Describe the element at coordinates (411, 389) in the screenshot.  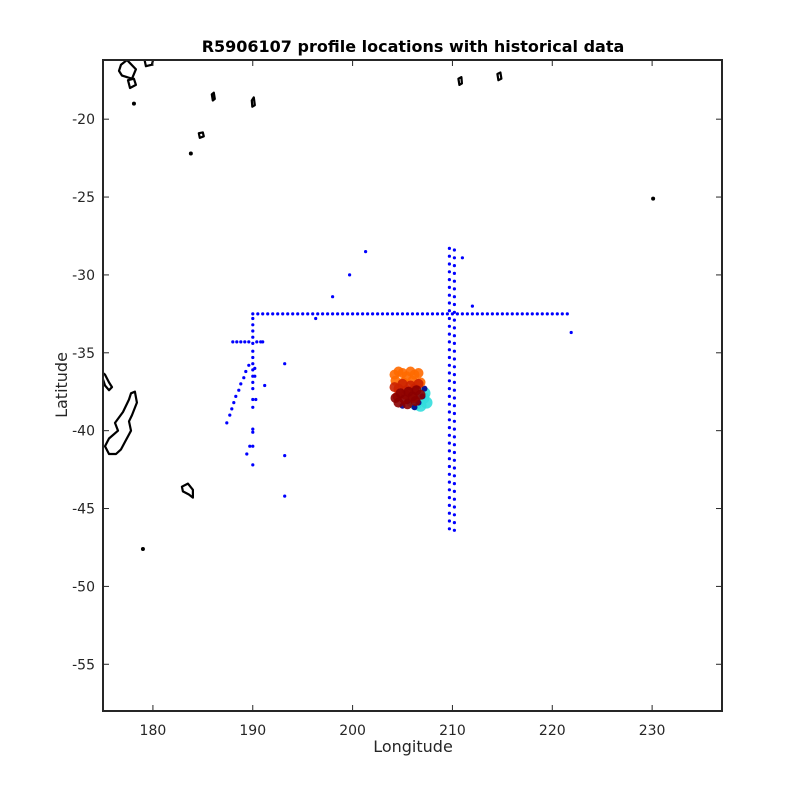
I see `profile-points-layer` at that location.